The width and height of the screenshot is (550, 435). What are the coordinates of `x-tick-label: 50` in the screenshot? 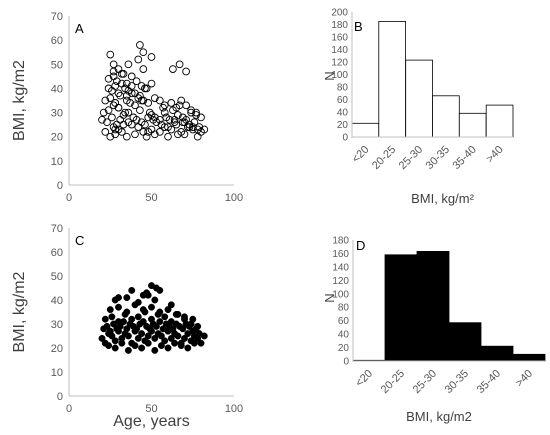 It's located at (151, 409).